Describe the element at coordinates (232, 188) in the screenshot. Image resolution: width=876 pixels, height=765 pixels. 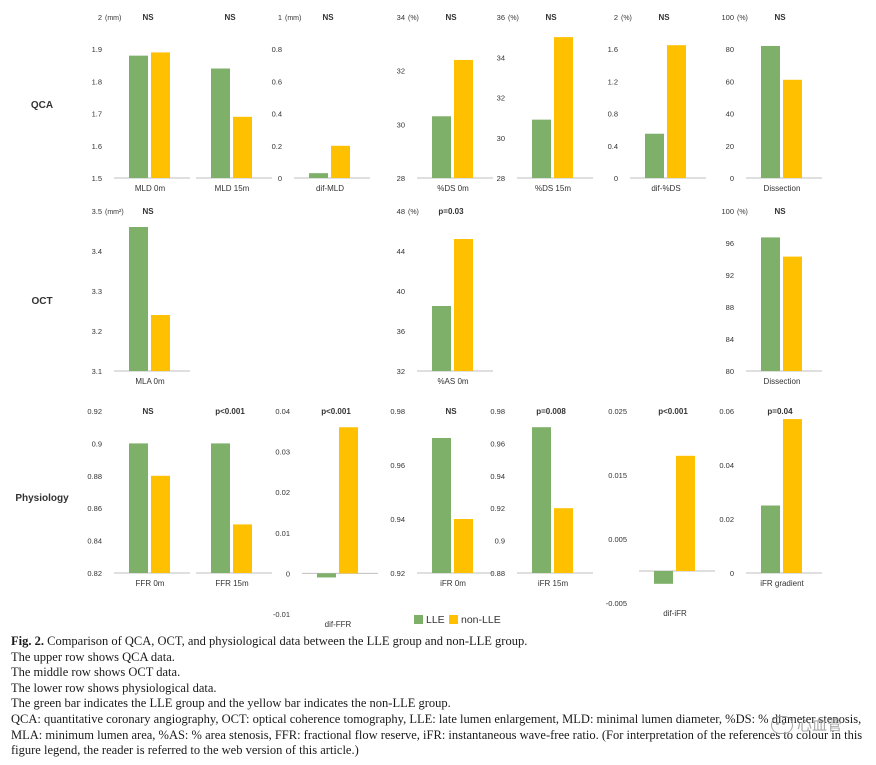
I see `x-axis-label: MLD 15m` at that location.